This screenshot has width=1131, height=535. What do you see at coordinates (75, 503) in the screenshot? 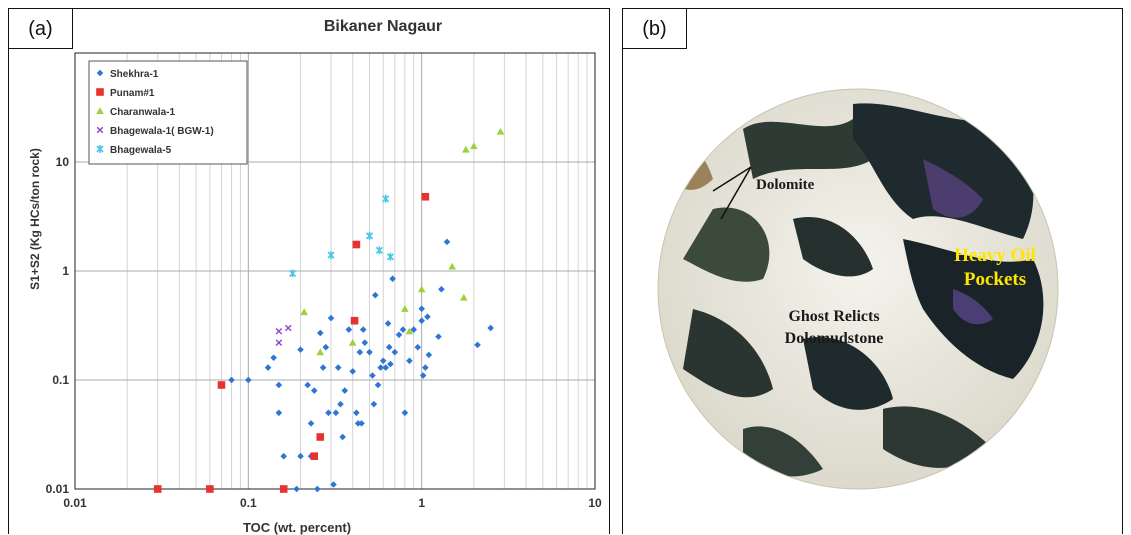
I see `x-tick-label: 0.01` at bounding box center [75, 503].